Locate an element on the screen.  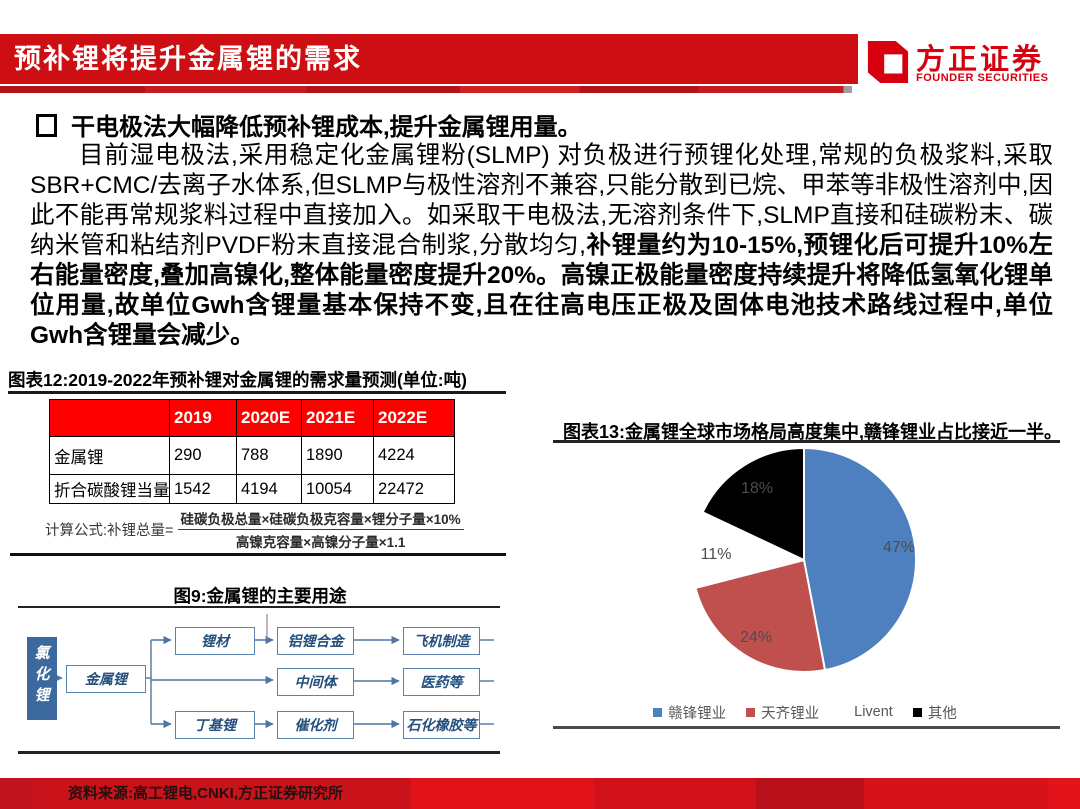
legend-label: Livent is located at coordinates (873, 712).